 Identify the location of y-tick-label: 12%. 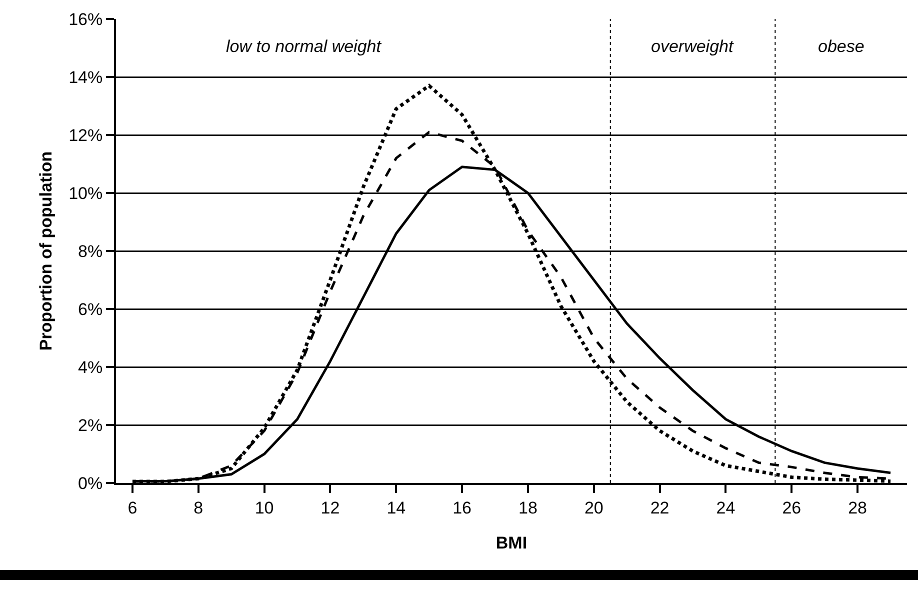
(85, 135).